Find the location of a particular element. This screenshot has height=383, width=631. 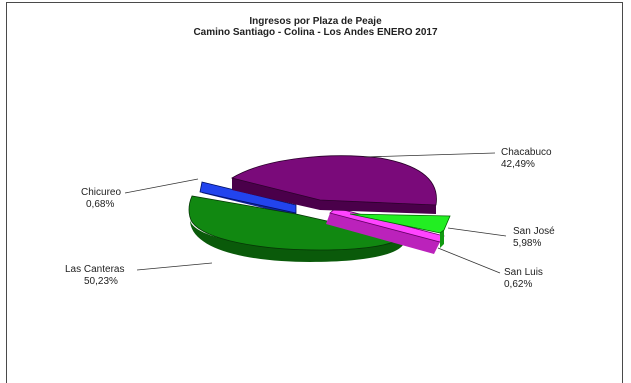

label-chicureo-name: Chicureo is located at coordinates (101, 192).